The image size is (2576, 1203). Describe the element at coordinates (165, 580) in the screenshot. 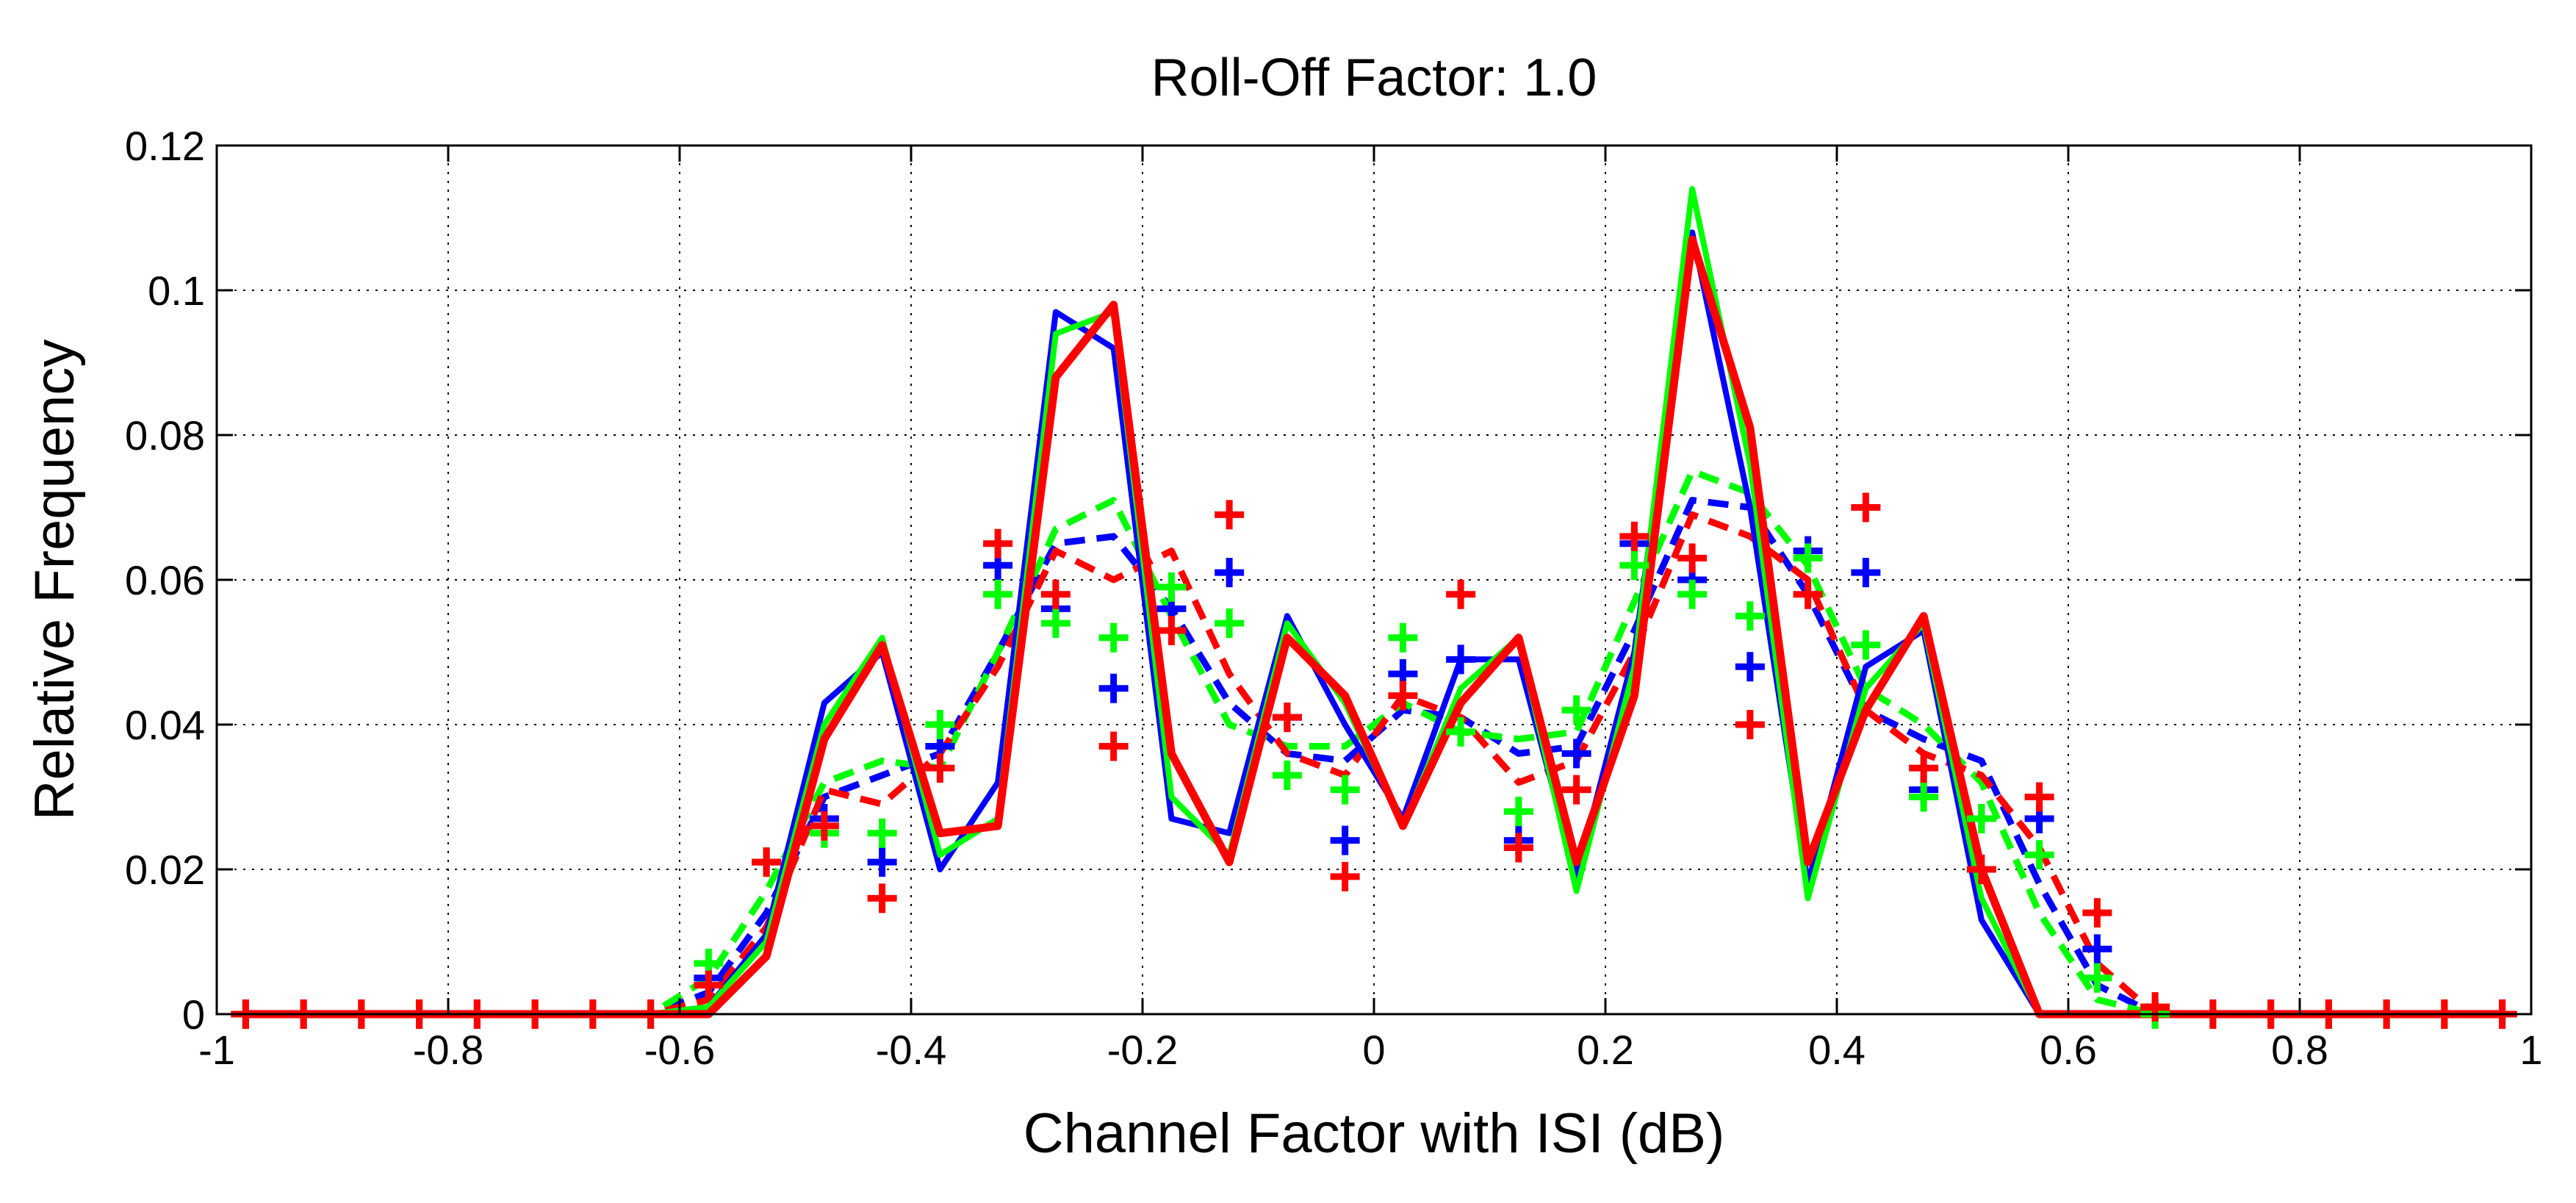

I see `y-tick-label: 0.06` at that location.